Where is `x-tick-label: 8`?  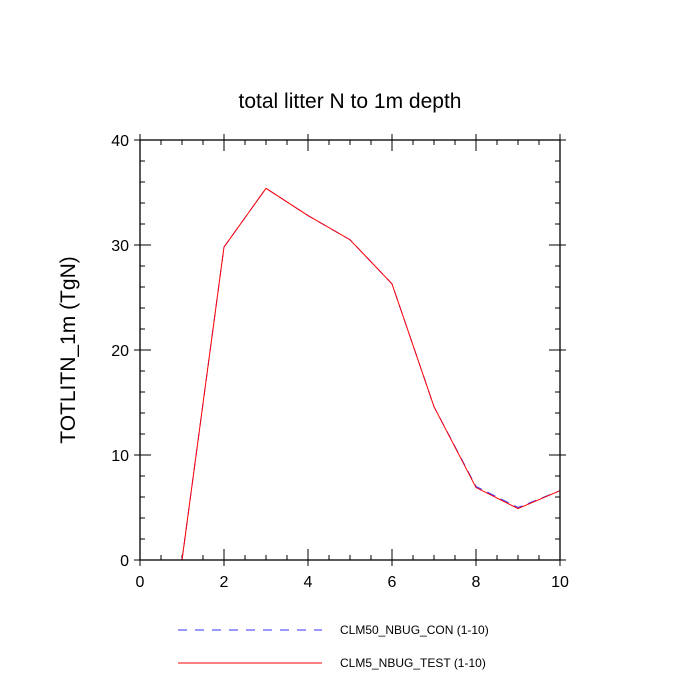 x-tick-label: 8 is located at coordinates (476, 582).